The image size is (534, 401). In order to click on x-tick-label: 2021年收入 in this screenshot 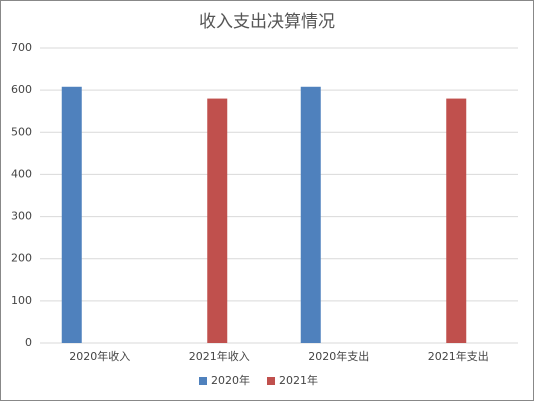, I will do `click(219, 356)`.